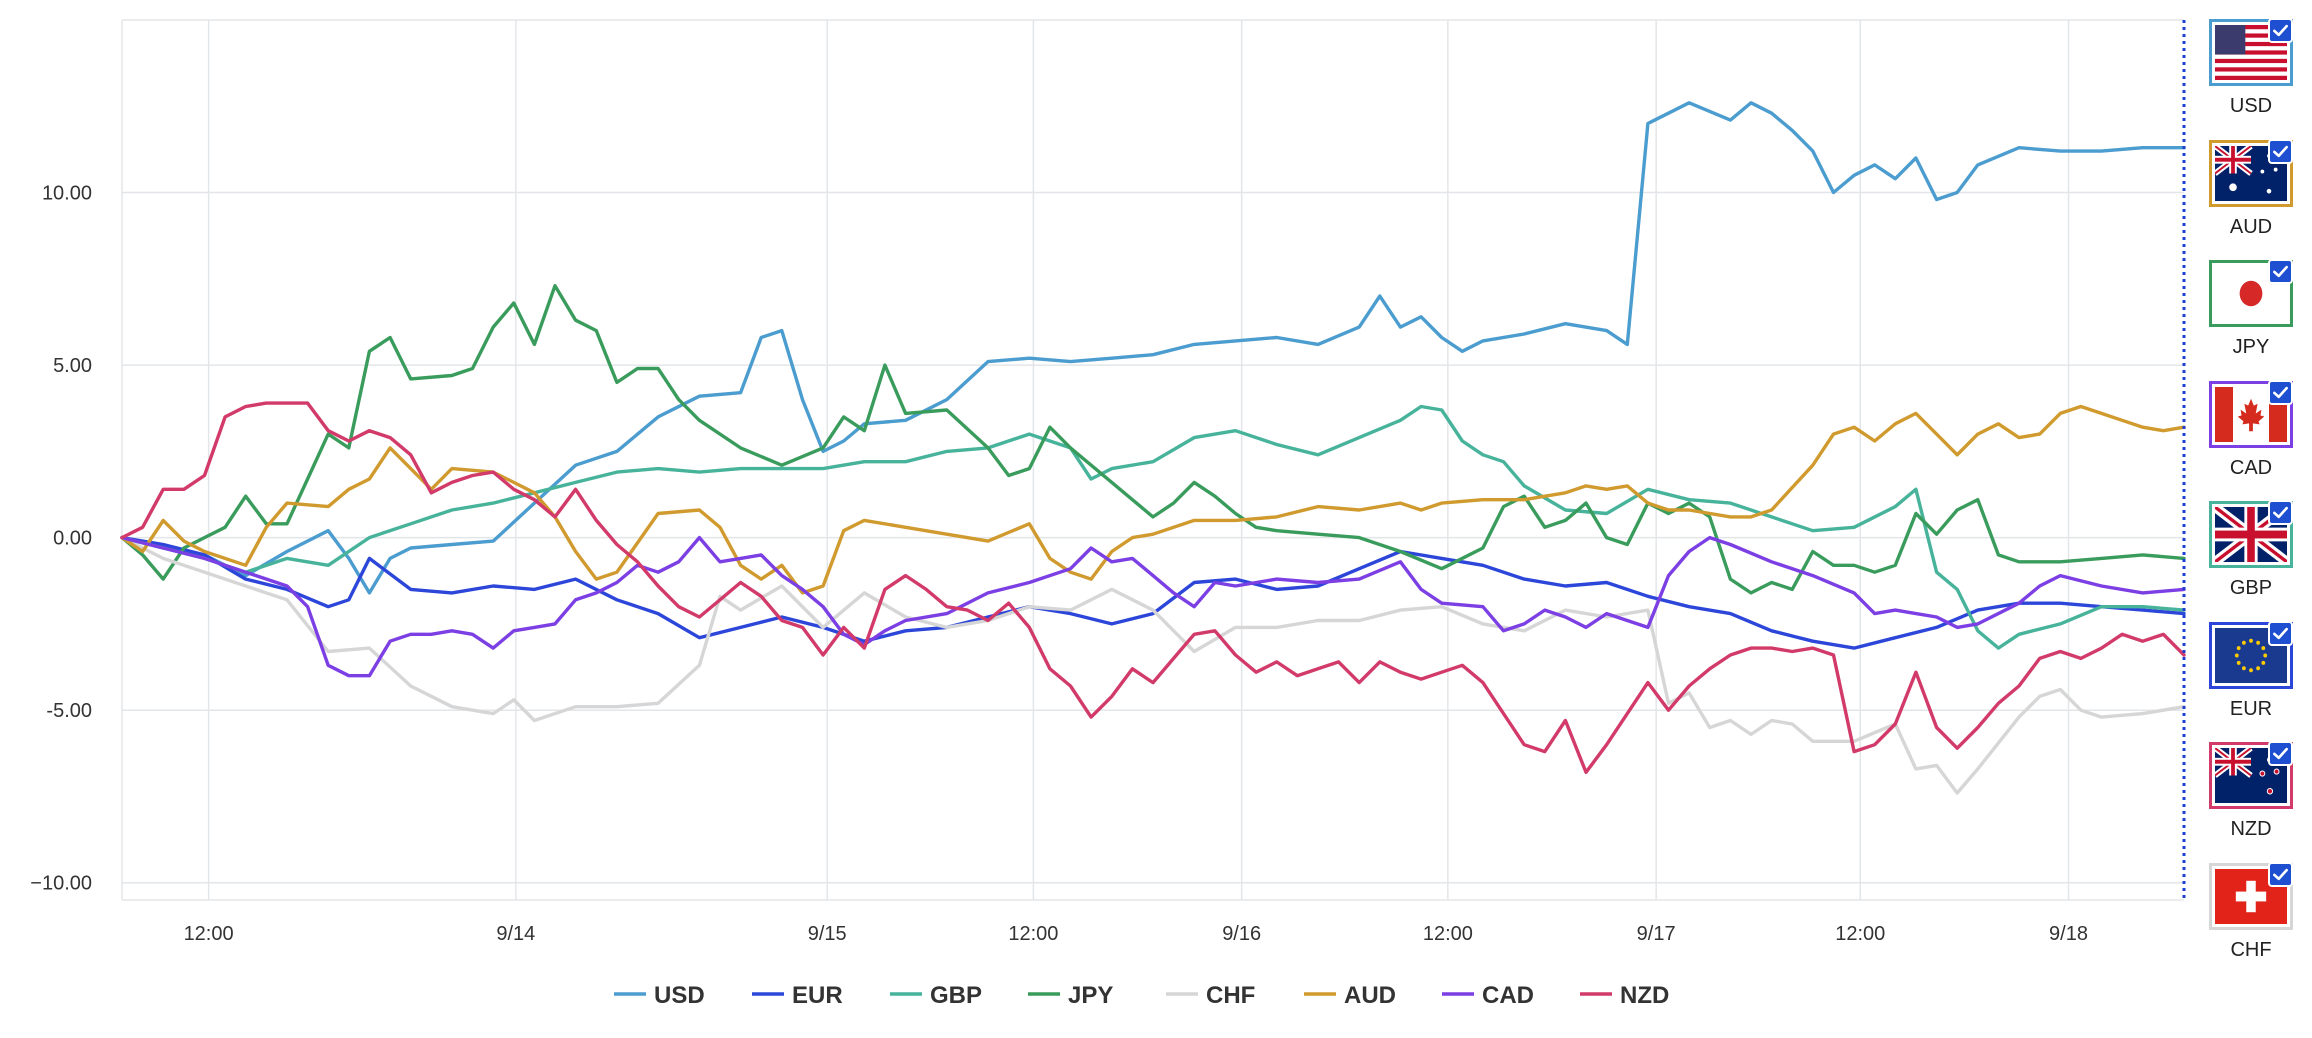 The height and width of the screenshot is (1038, 2312). What do you see at coordinates (2251, 106) in the screenshot?
I see `currency-code-label: USD` at bounding box center [2251, 106].